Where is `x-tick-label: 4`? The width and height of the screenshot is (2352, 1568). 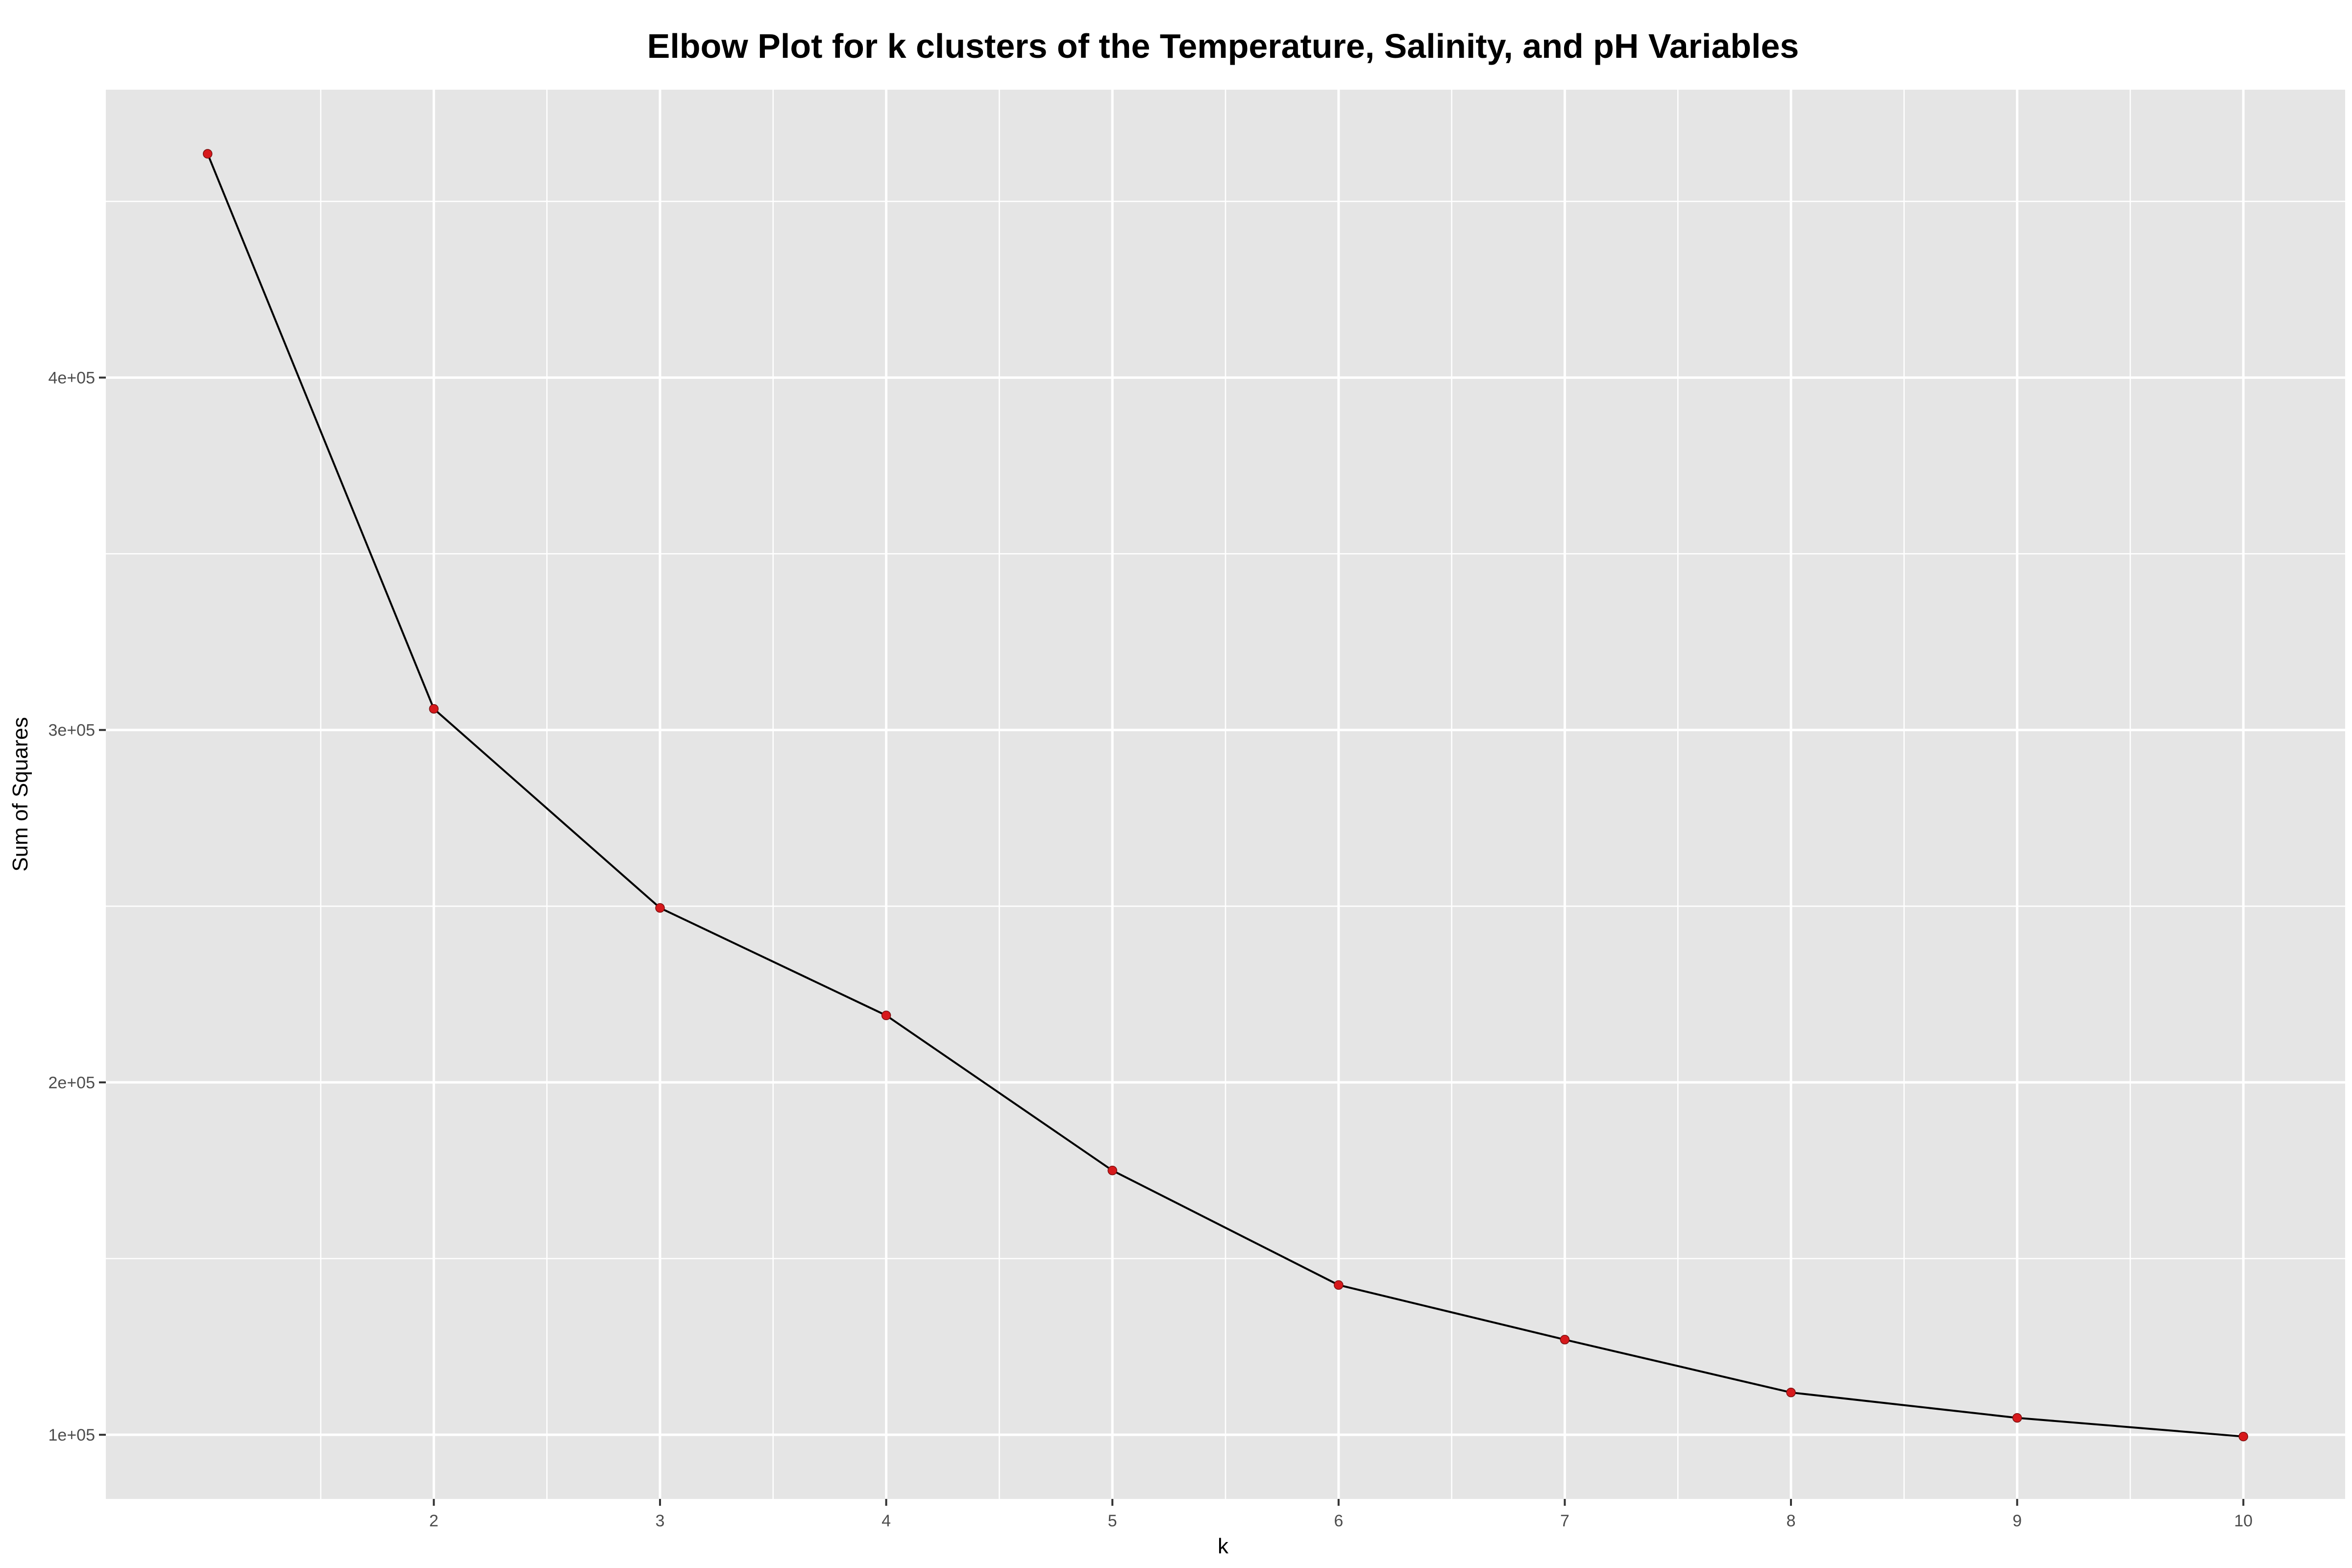
x-tick-label: 4 is located at coordinates (886, 1521).